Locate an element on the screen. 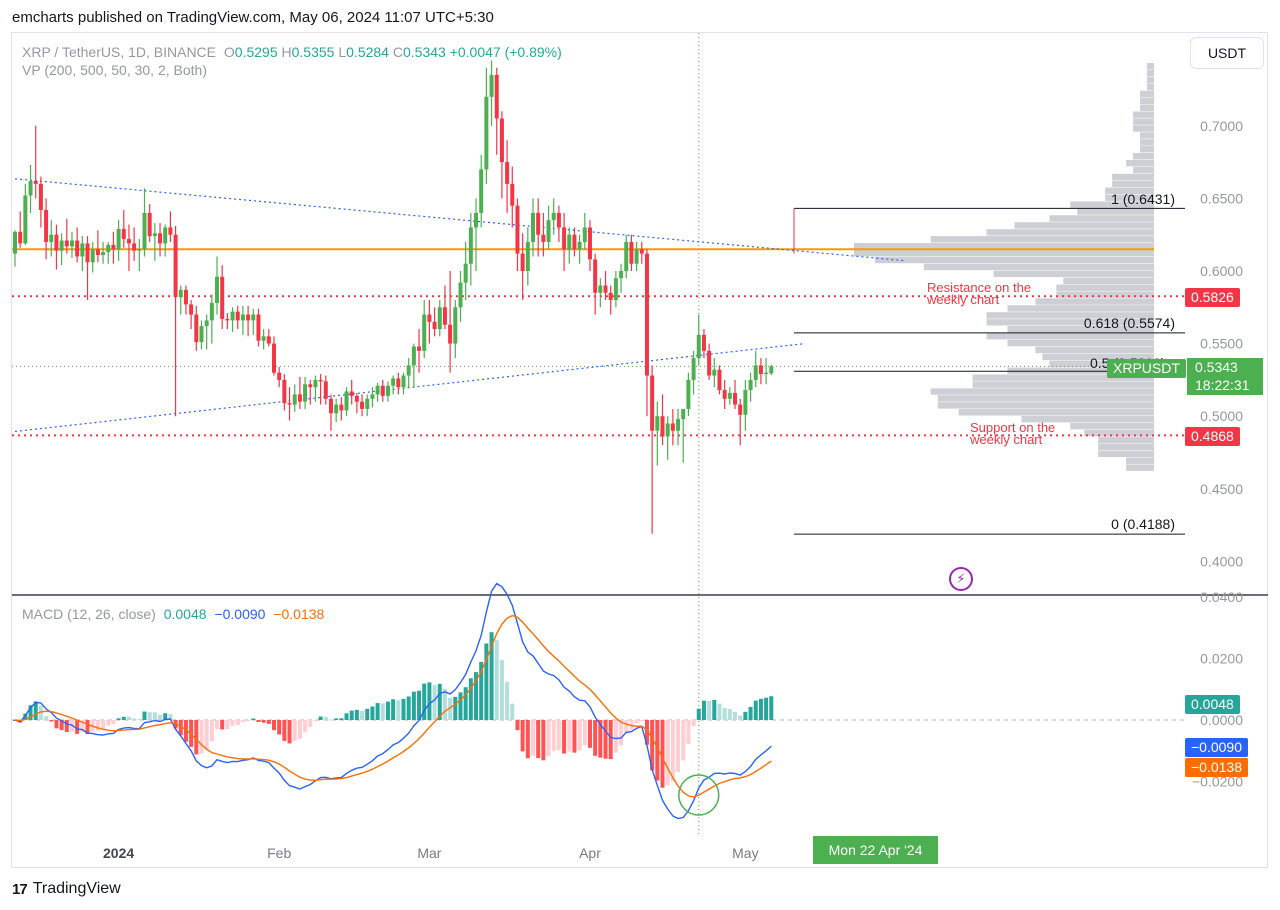 This screenshot has height=910, width=1280. time-axis: 2024FebMarAprMayJun is located at coordinates (510, 853).